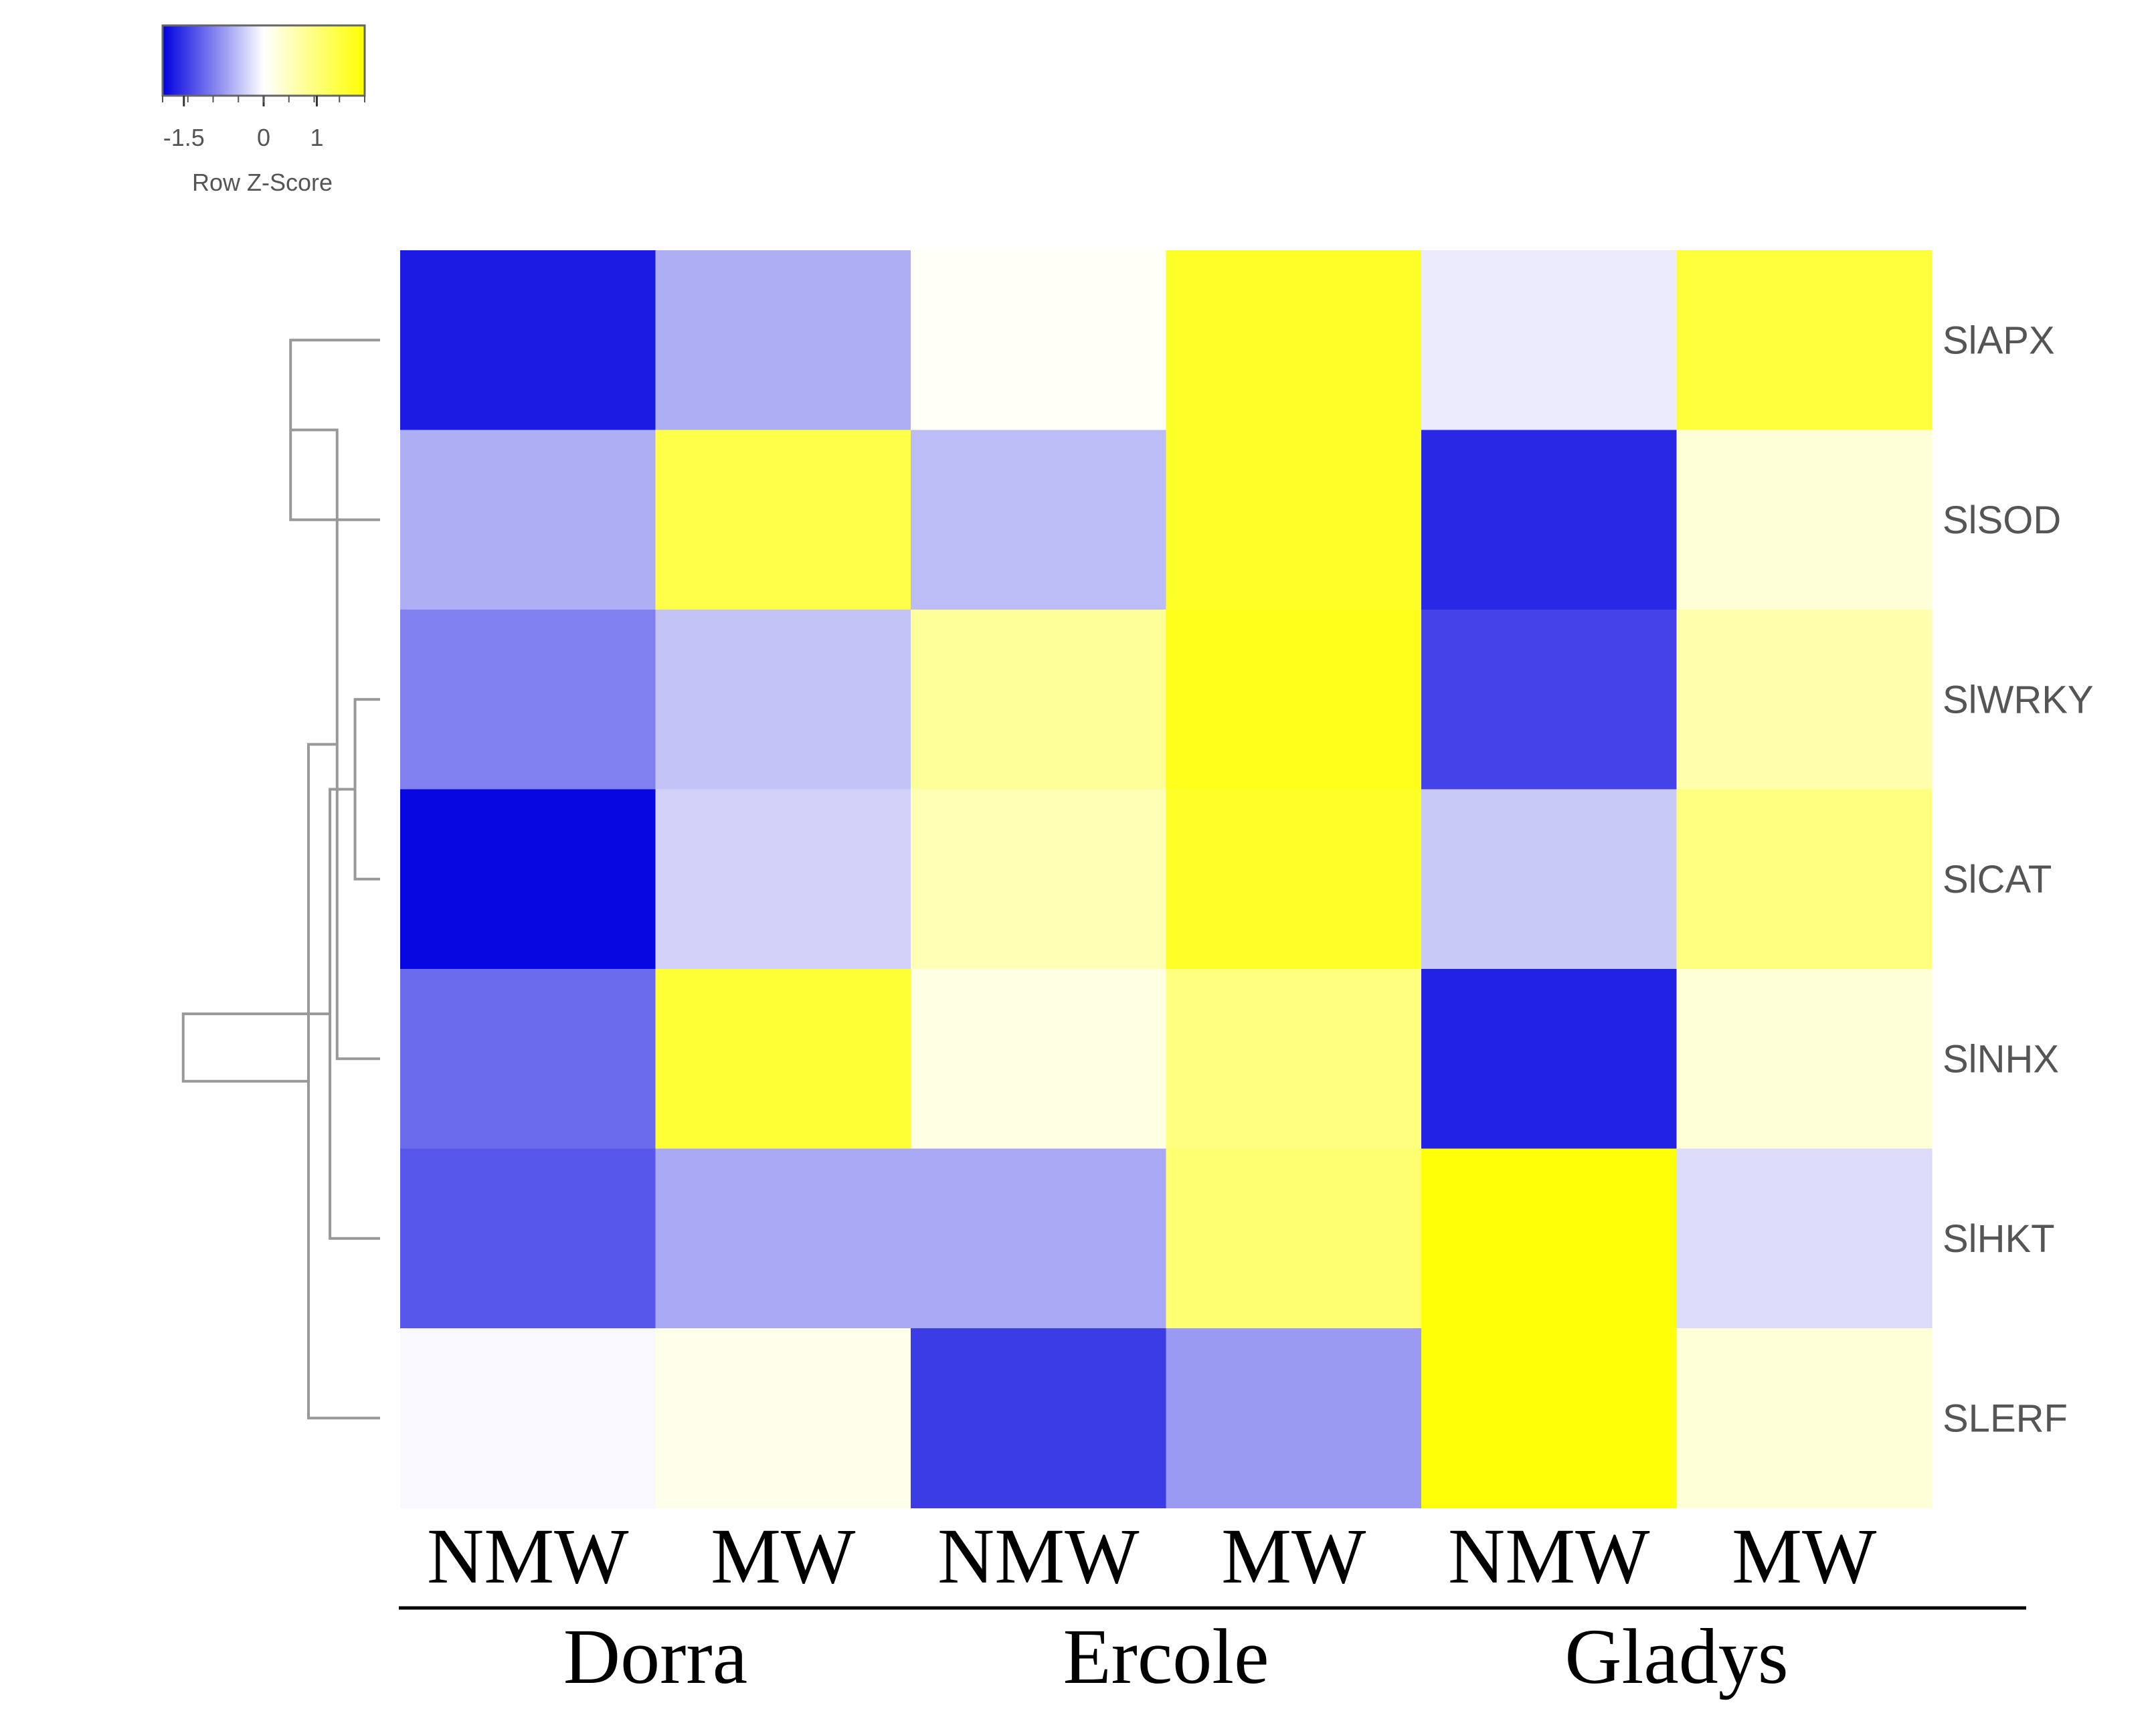 The width and height of the screenshot is (2156, 1711). What do you see at coordinates (1152, 1556) in the screenshot?
I see `column-labels: NMW MW NMW MW NMW MW` at bounding box center [1152, 1556].